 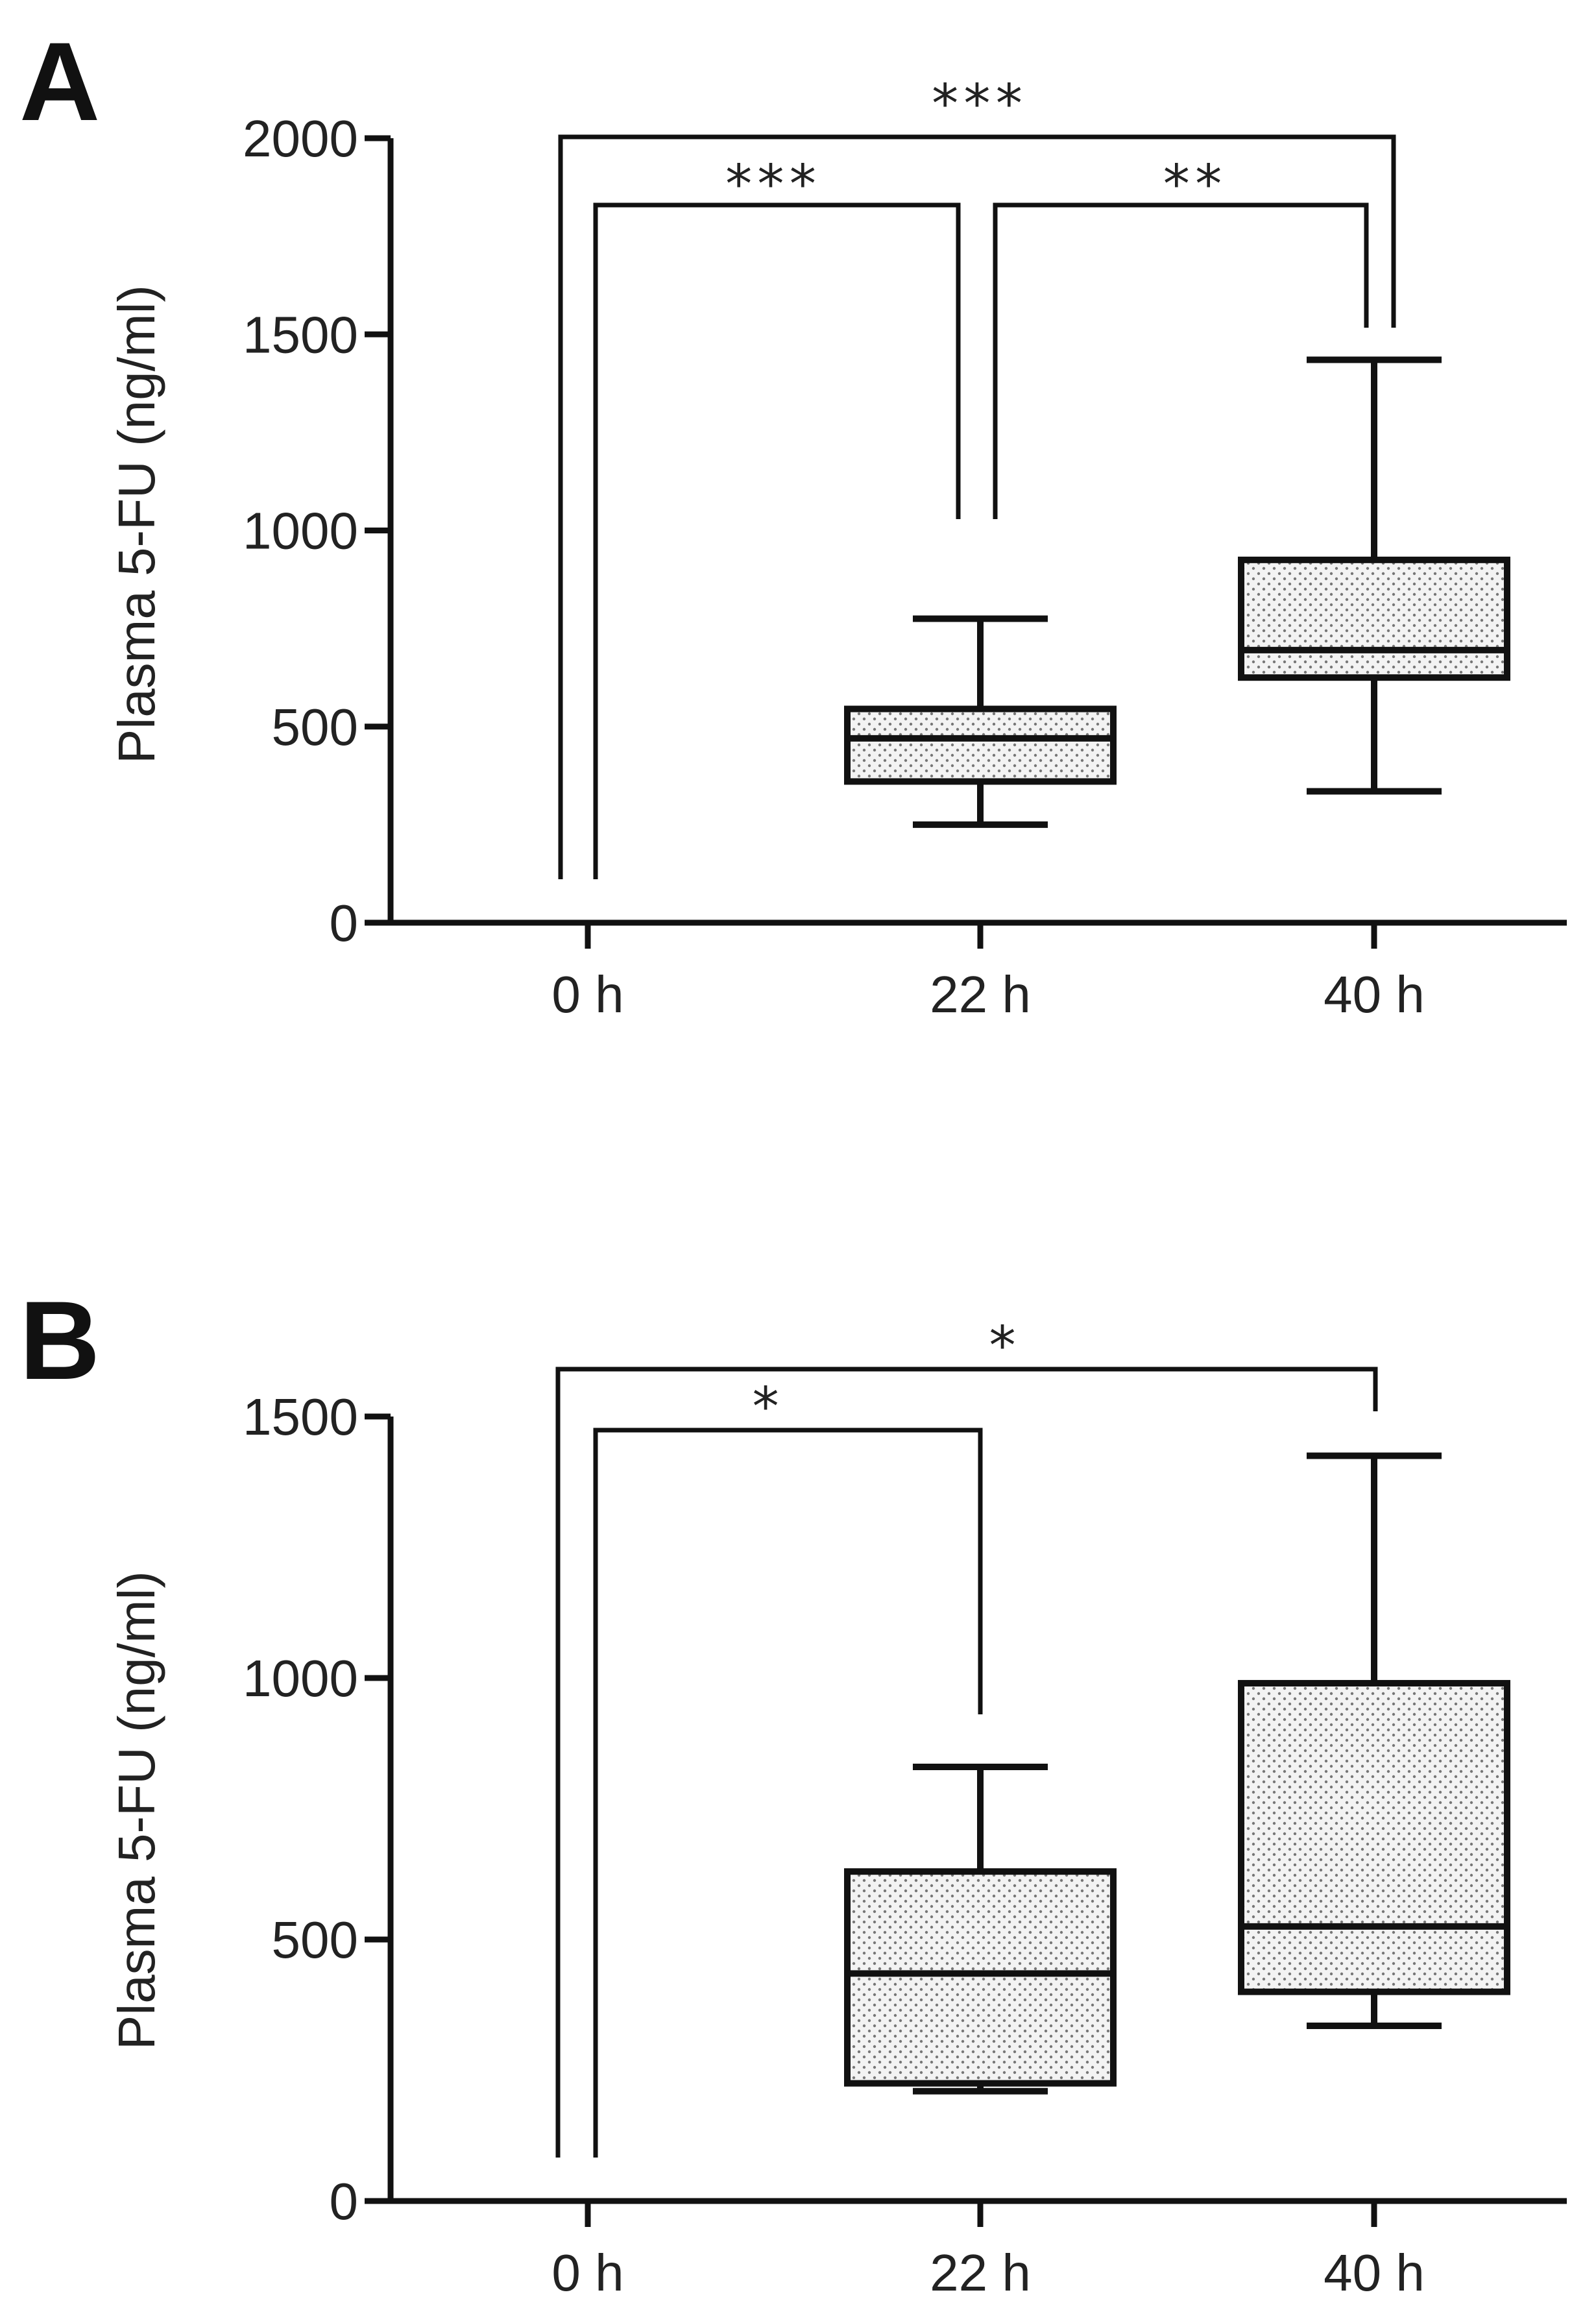 I want to click on y-tick-label: 2000, so click(x=300, y=138).